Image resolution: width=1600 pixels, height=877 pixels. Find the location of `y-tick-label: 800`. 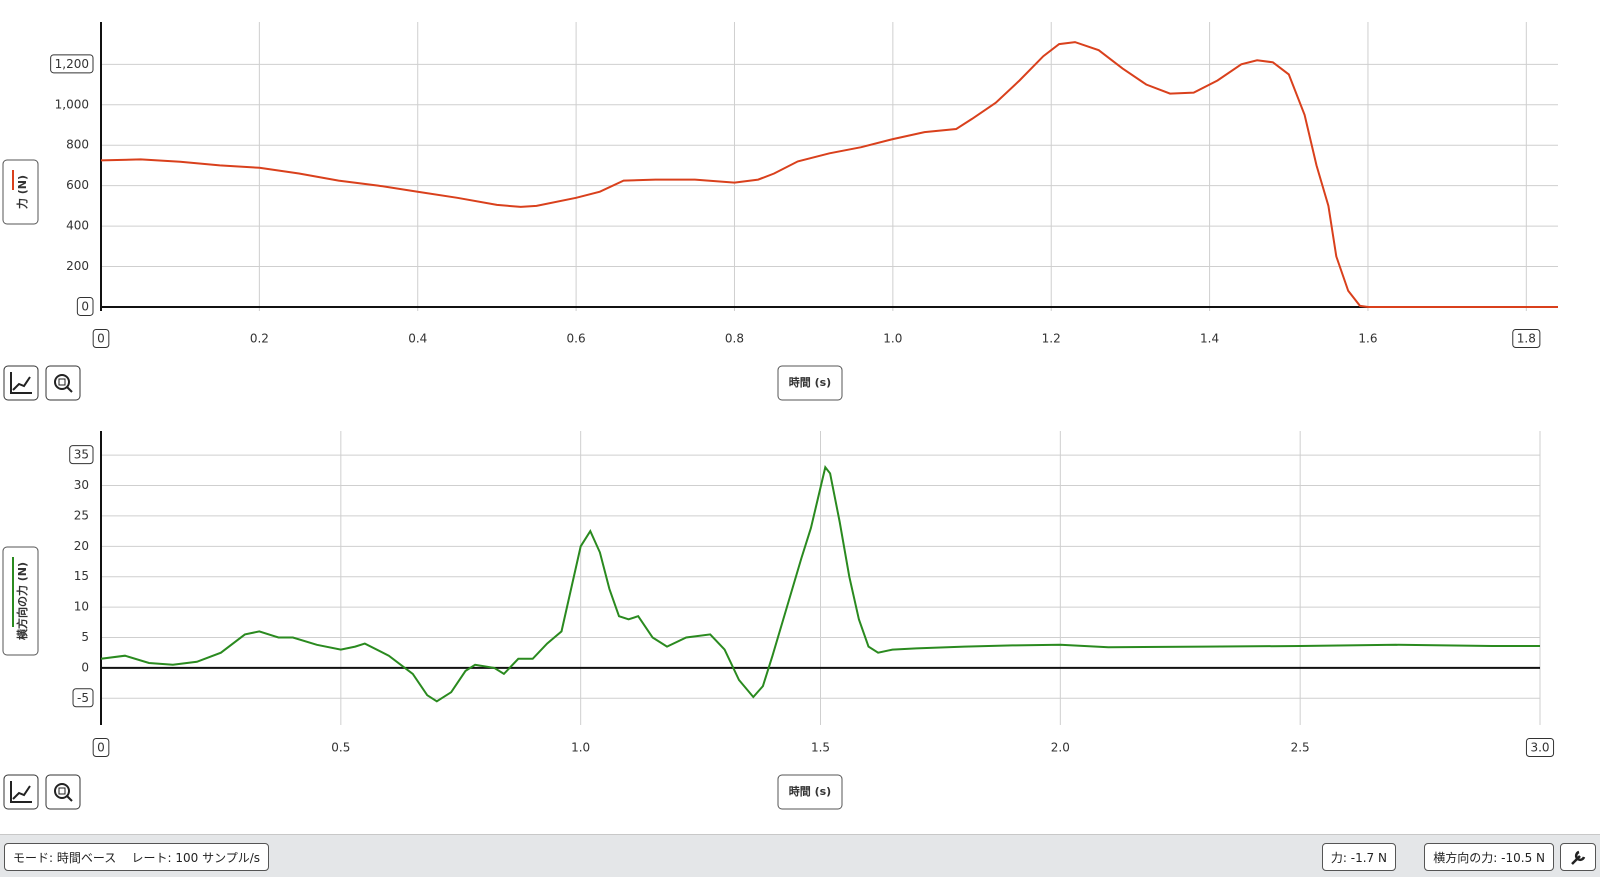

y-tick-label: 800 is located at coordinates (77, 145).